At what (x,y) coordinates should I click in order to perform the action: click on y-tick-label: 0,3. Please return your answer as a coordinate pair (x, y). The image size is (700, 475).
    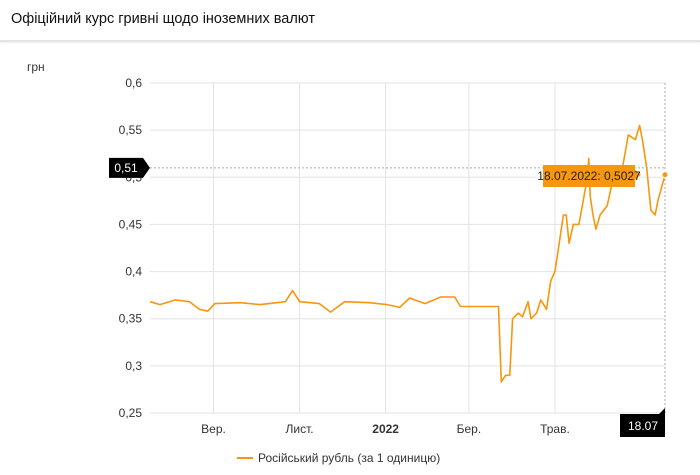
    Looking at the image, I should click on (133, 366).